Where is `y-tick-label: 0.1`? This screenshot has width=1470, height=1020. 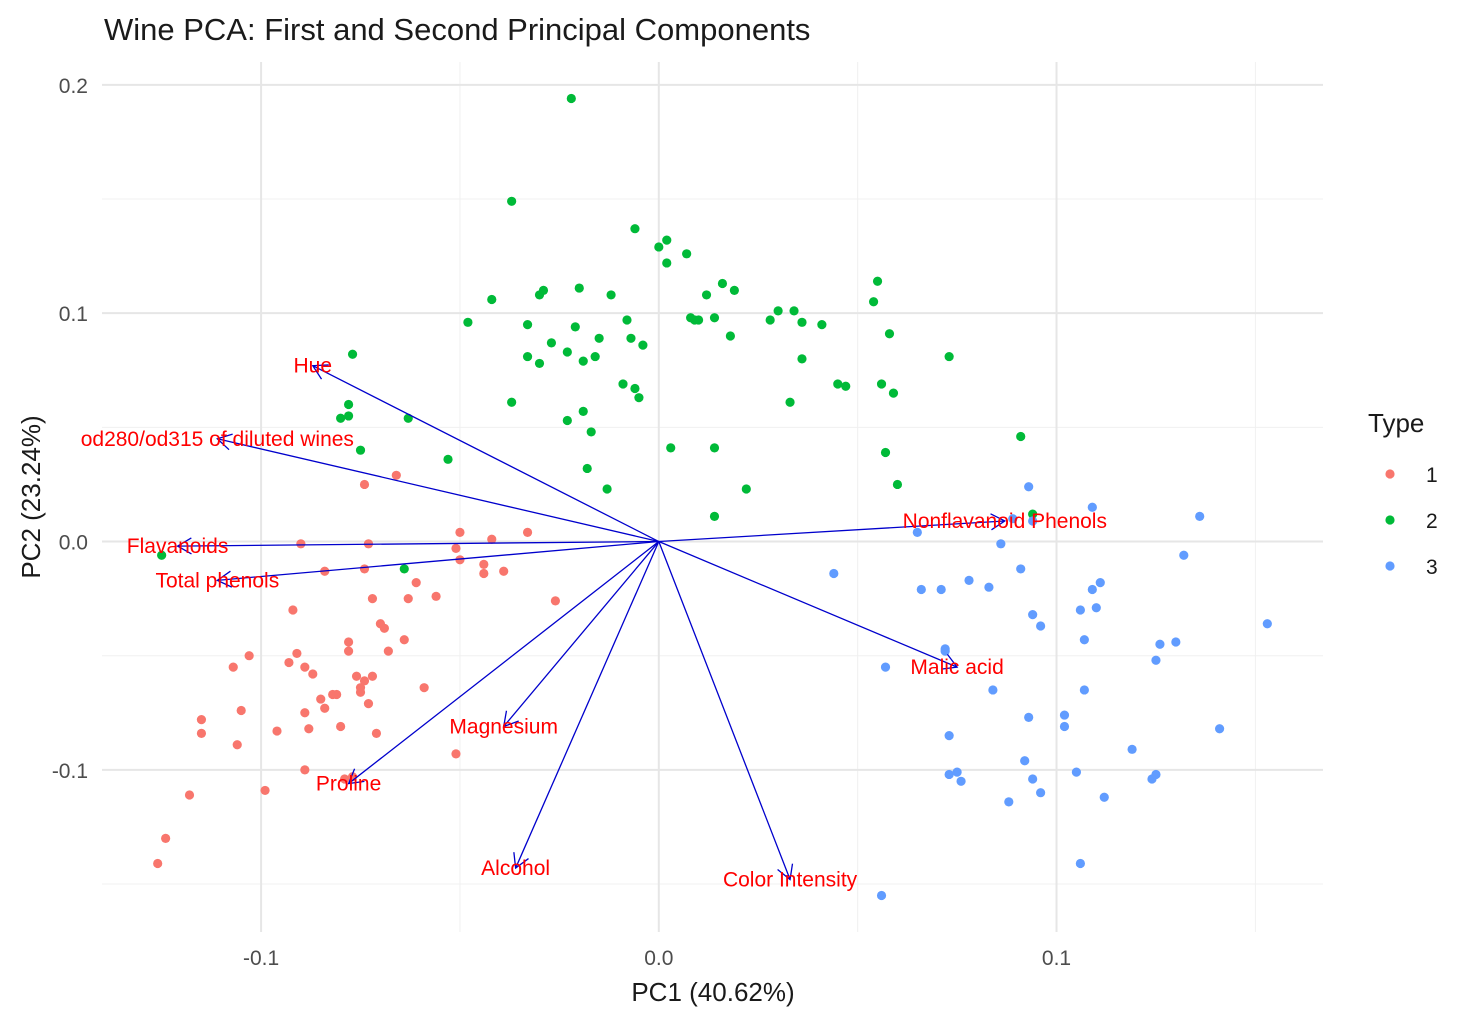
y-tick-label: 0.1 is located at coordinates (73, 314).